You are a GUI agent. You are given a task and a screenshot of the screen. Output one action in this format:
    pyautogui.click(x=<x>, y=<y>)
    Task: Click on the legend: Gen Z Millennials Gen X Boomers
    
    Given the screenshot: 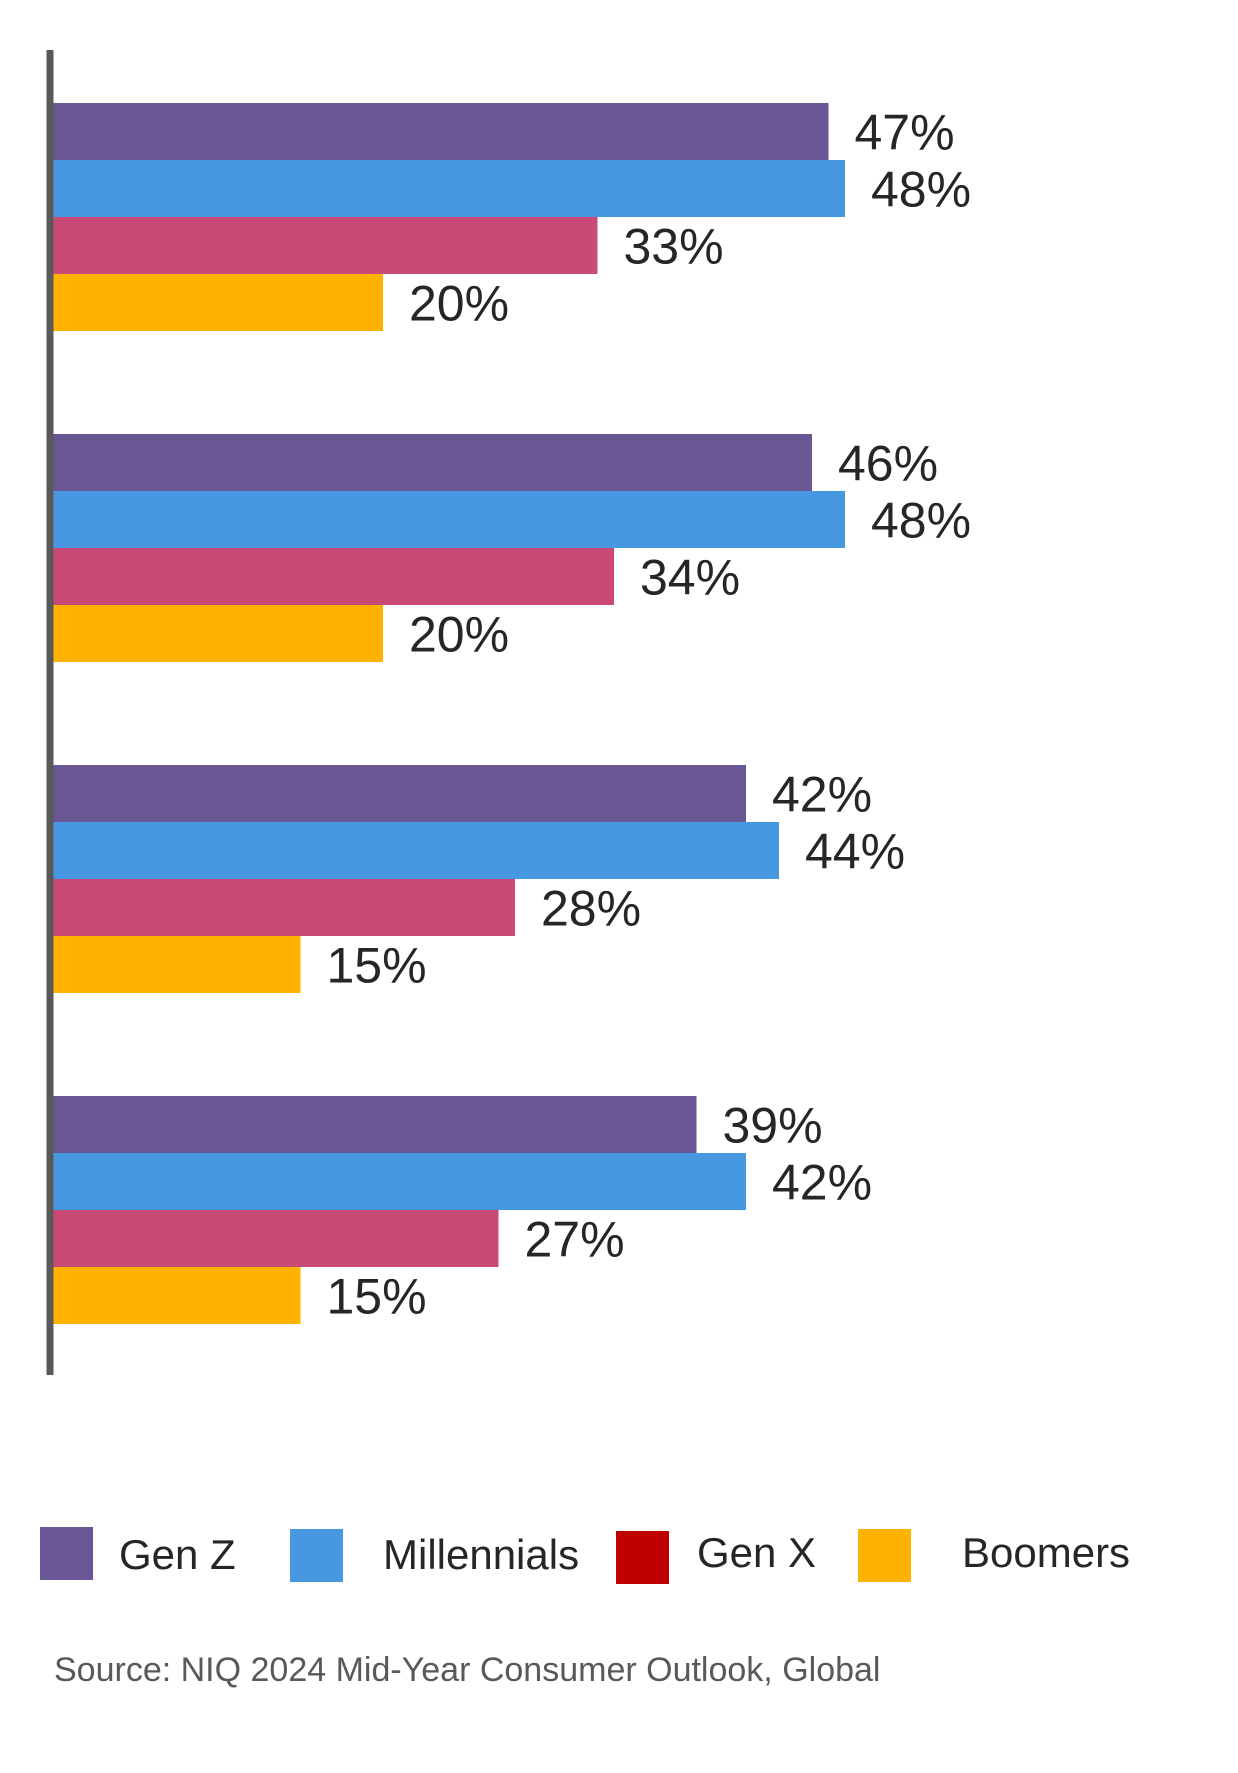 What is the action you would take?
    pyautogui.click(x=585, y=1555)
    